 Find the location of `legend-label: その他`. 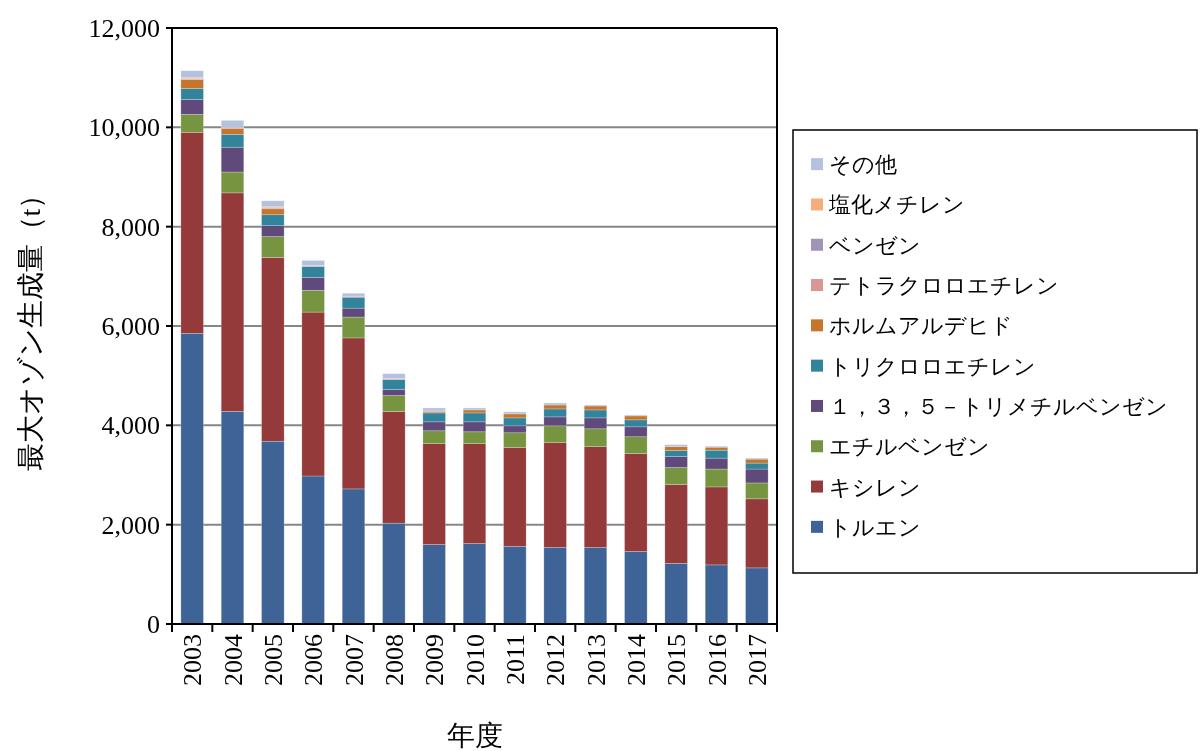

legend-label: その他 is located at coordinates (863, 165).